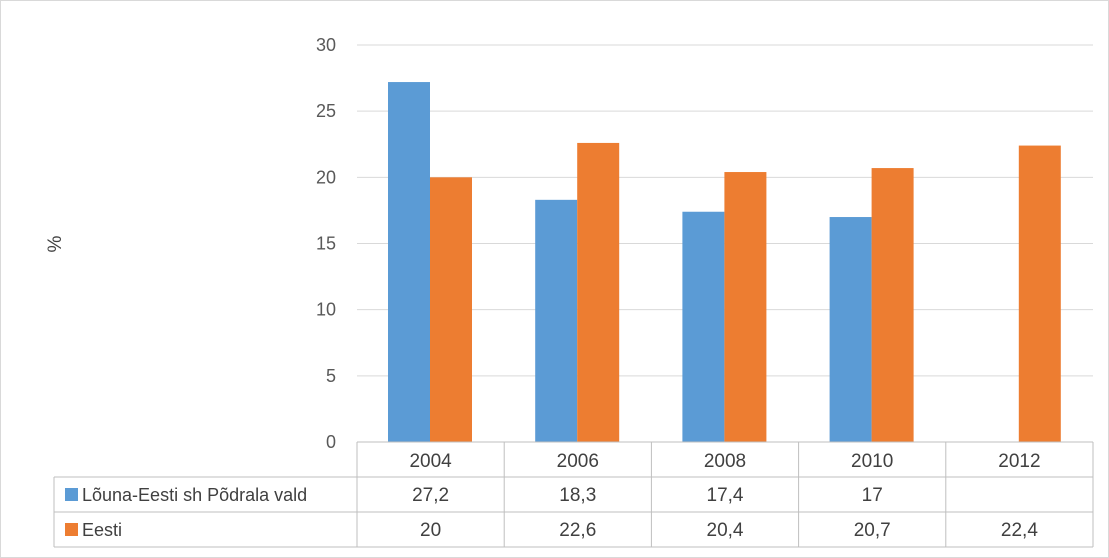 The image size is (1109, 558). Describe the element at coordinates (326, 310) in the screenshot. I see `y-tick-label: 10` at that location.